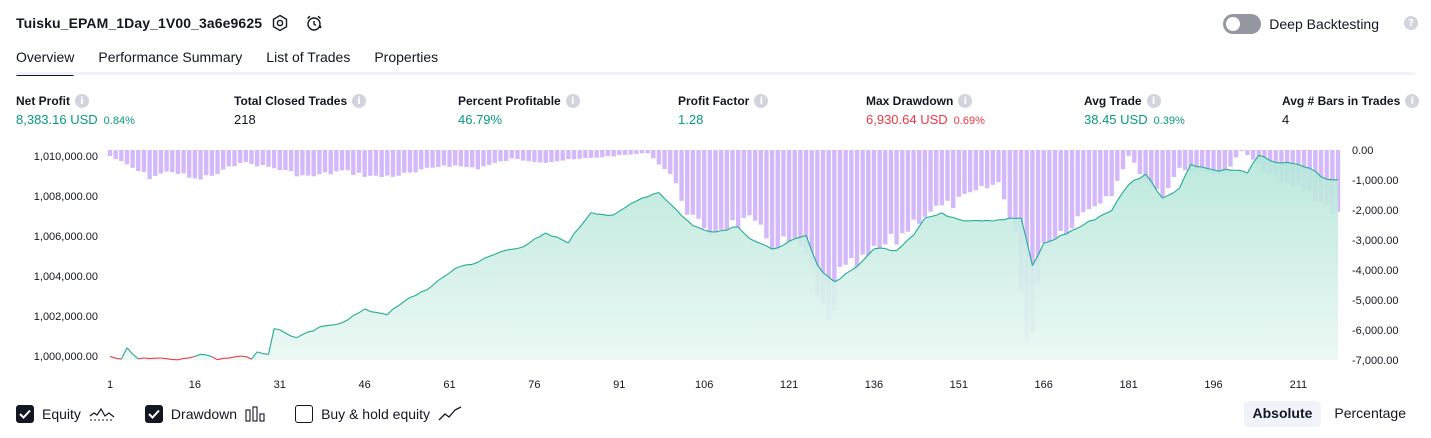  What do you see at coordinates (1329, 414) in the screenshot?
I see `value-mode-switch: Absolute Percentage` at bounding box center [1329, 414].